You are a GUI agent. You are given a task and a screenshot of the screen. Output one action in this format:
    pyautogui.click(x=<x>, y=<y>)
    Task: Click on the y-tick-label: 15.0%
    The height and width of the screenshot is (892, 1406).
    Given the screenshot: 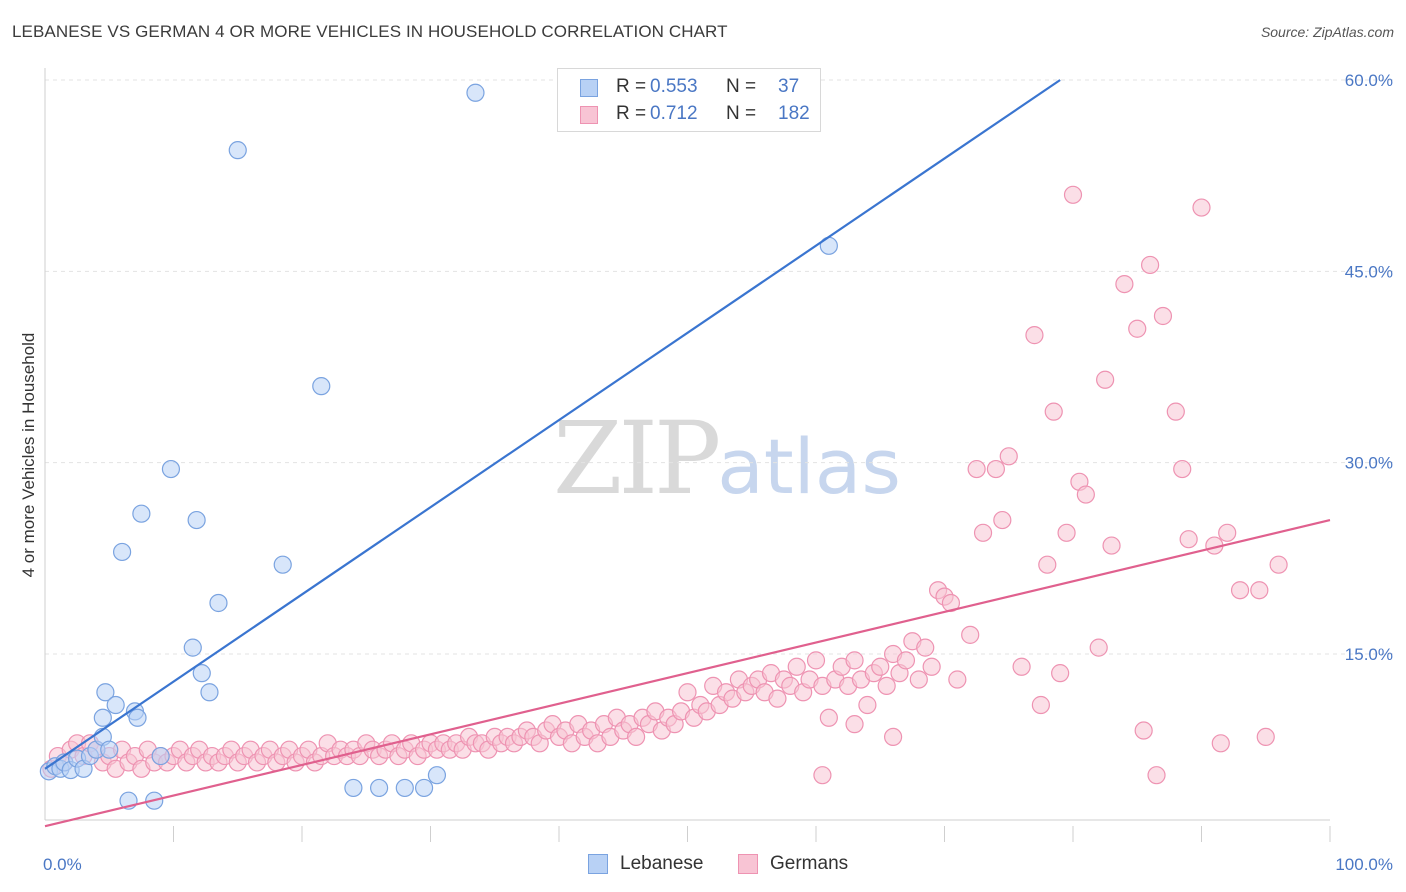 What is the action you would take?
    pyautogui.click(x=1369, y=654)
    